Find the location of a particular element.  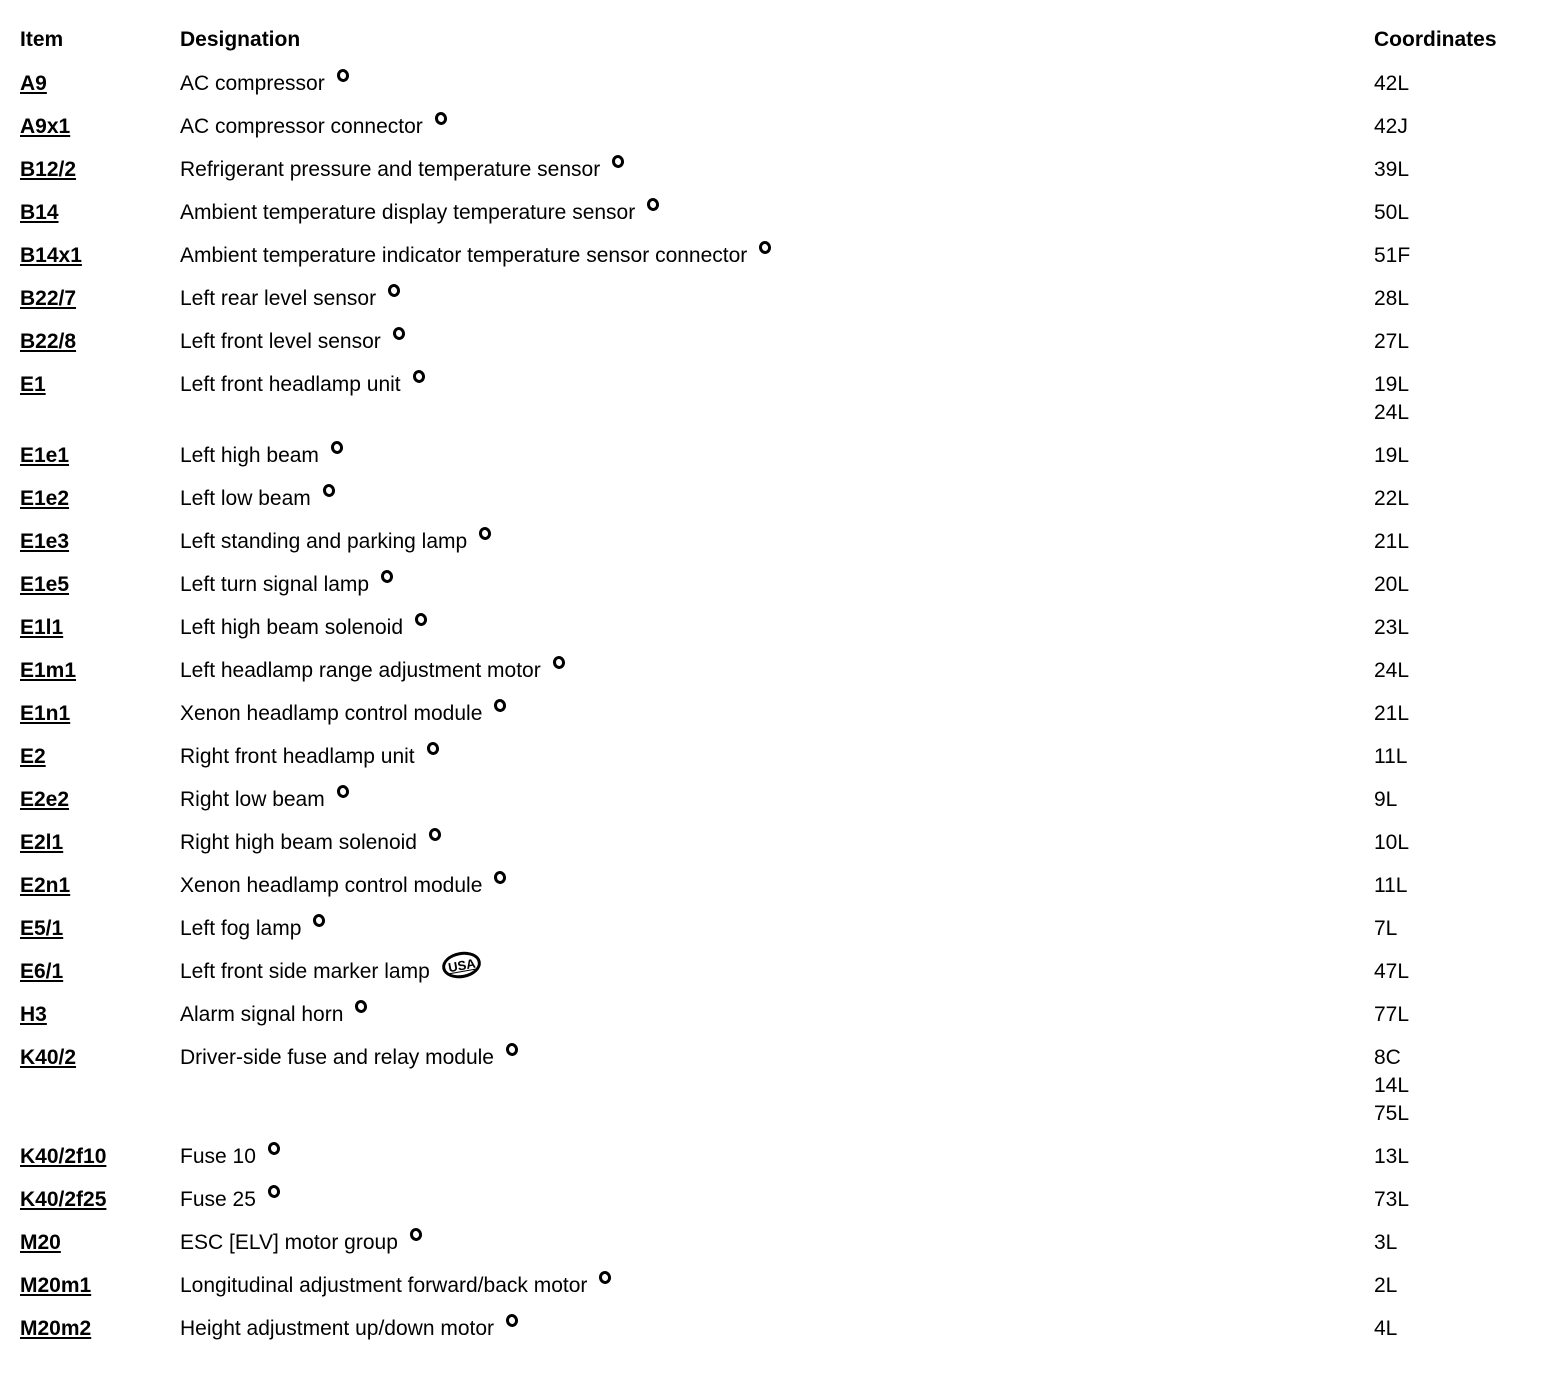

designation-text: Left high beam is located at coordinates (249, 455).